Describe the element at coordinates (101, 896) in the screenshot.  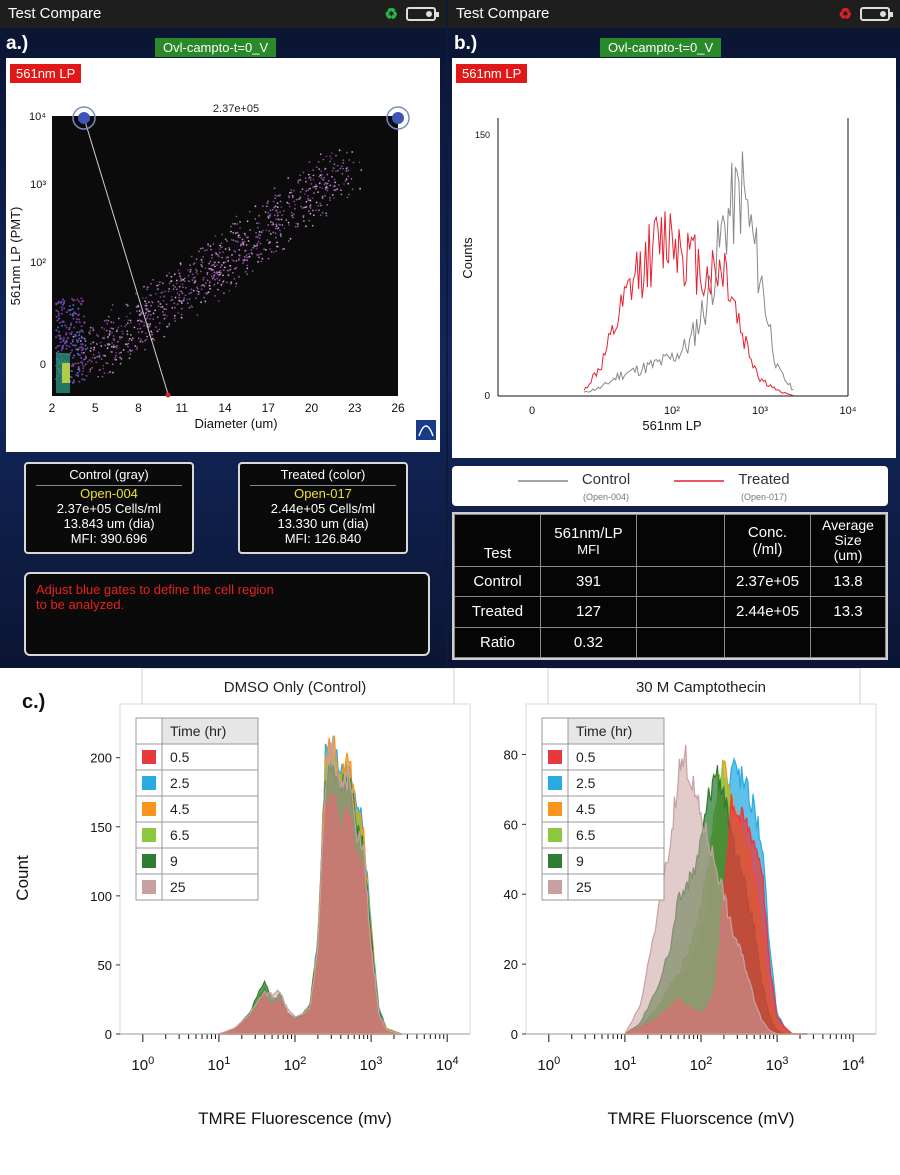
I see `y-tick-label: 100` at that location.